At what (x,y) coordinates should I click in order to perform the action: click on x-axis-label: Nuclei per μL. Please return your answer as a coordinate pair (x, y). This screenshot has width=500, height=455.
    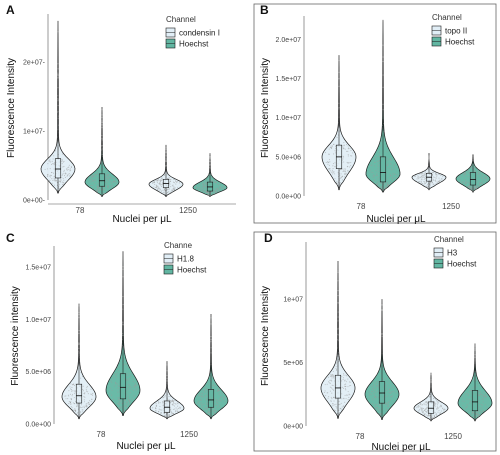
    Looking at the image, I should click on (146, 446).